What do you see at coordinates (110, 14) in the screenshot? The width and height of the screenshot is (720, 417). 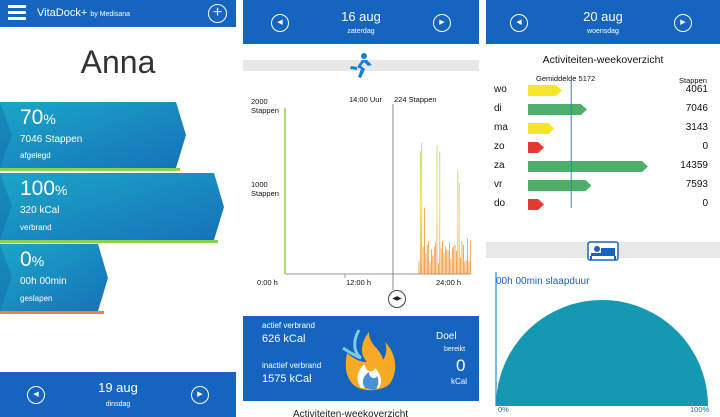 I see `app-vendor: by Medisana` at bounding box center [110, 14].